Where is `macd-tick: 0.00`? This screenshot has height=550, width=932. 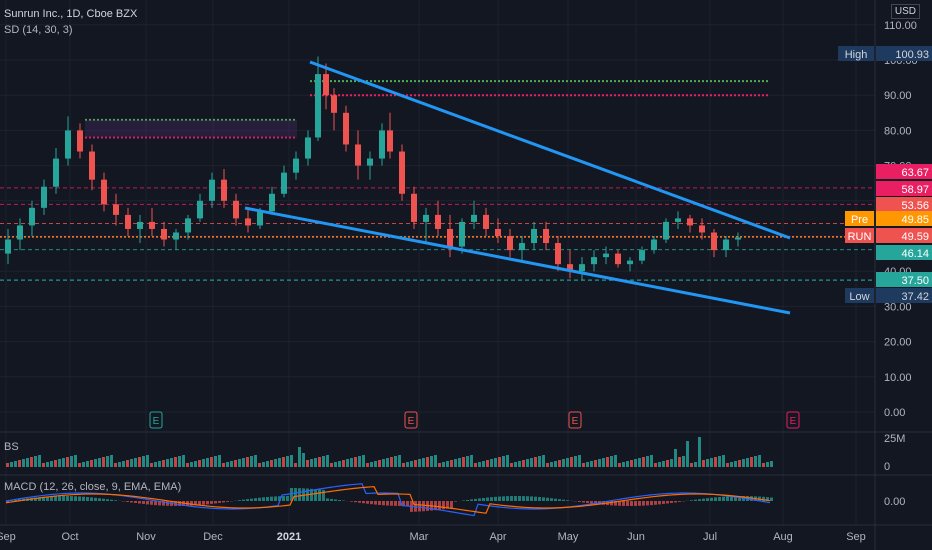 macd-tick: 0.00 is located at coordinates (894, 502).